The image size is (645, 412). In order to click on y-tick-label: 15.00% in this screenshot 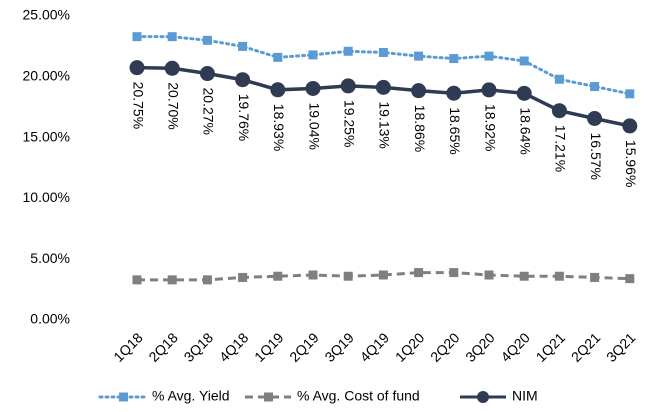, I will do `click(46, 136)`.